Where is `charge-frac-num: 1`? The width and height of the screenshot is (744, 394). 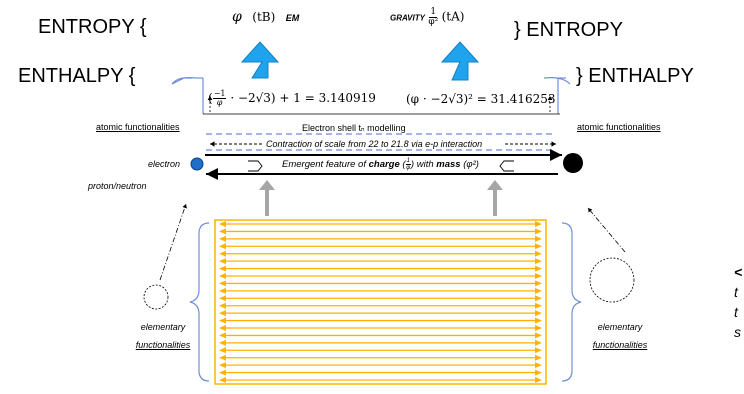 charge-frac-num: 1 is located at coordinates (408, 161).